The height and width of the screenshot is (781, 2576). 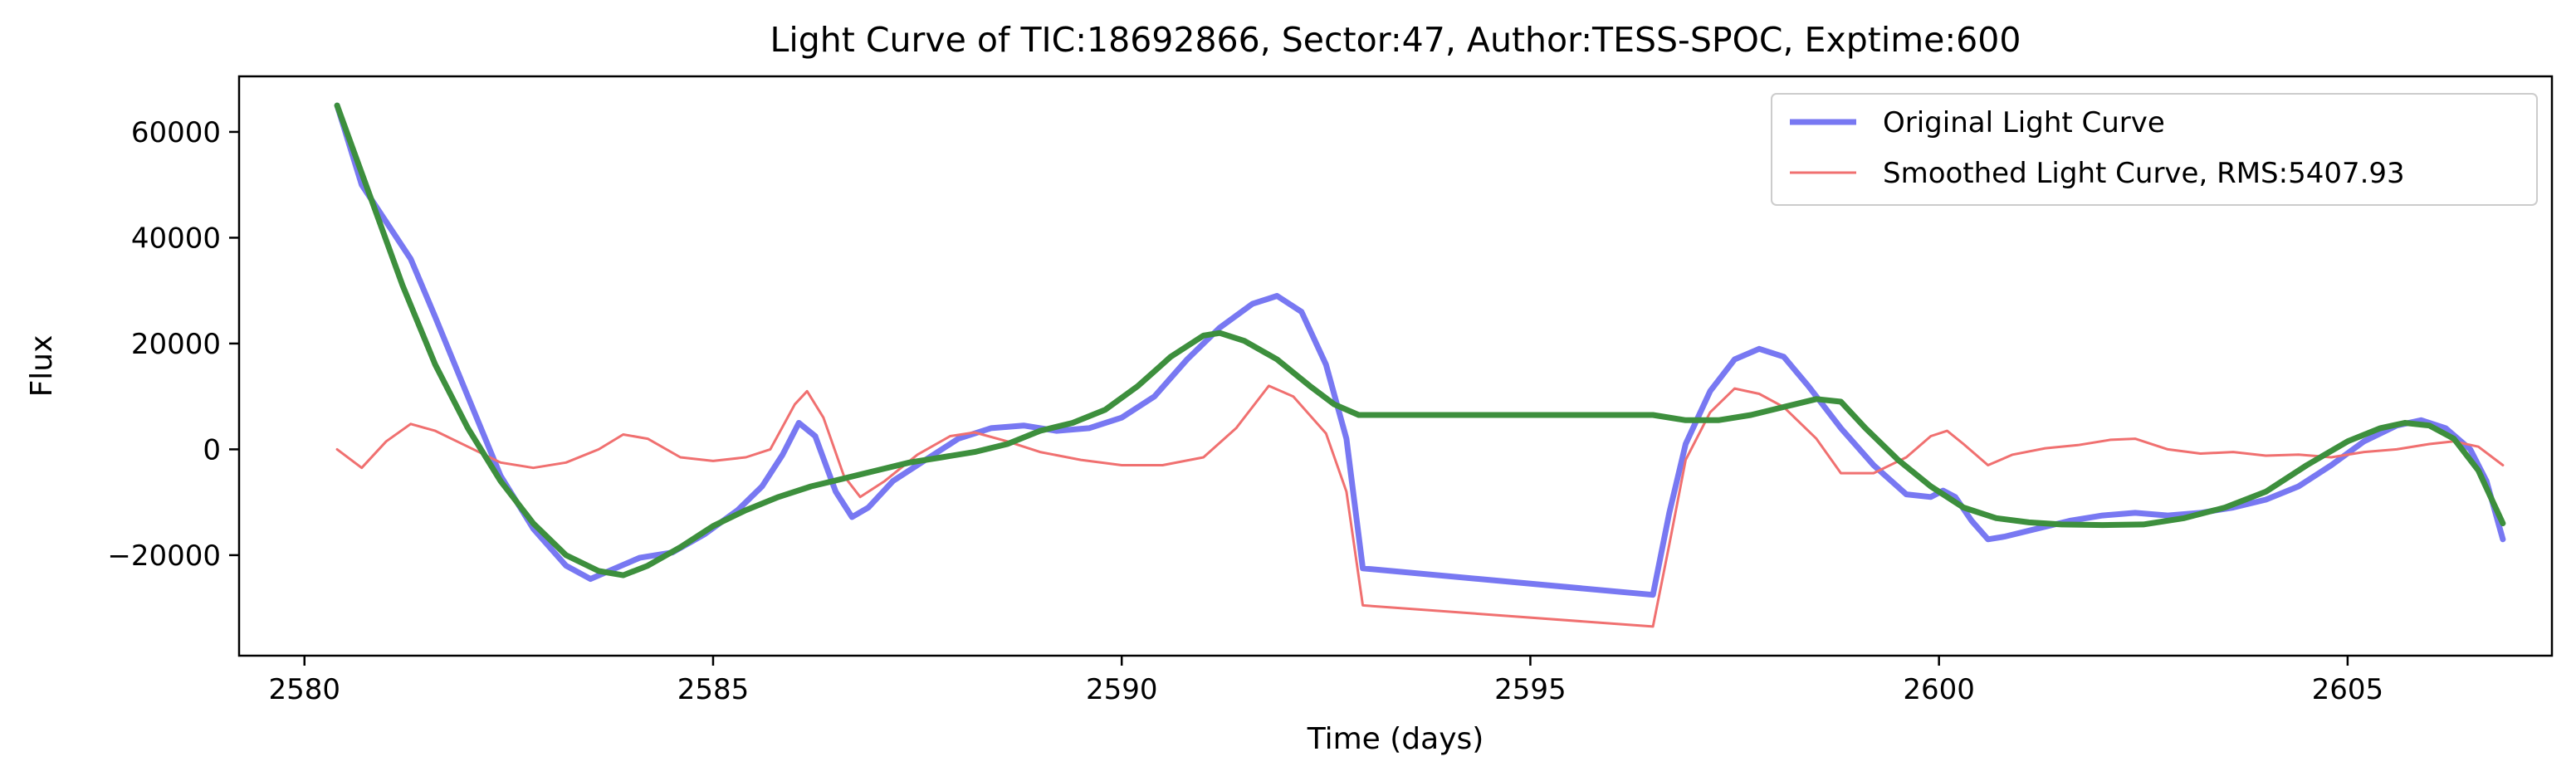 What do you see at coordinates (2024, 122) in the screenshot?
I see `legend-label-original: Original Light Curve` at bounding box center [2024, 122].